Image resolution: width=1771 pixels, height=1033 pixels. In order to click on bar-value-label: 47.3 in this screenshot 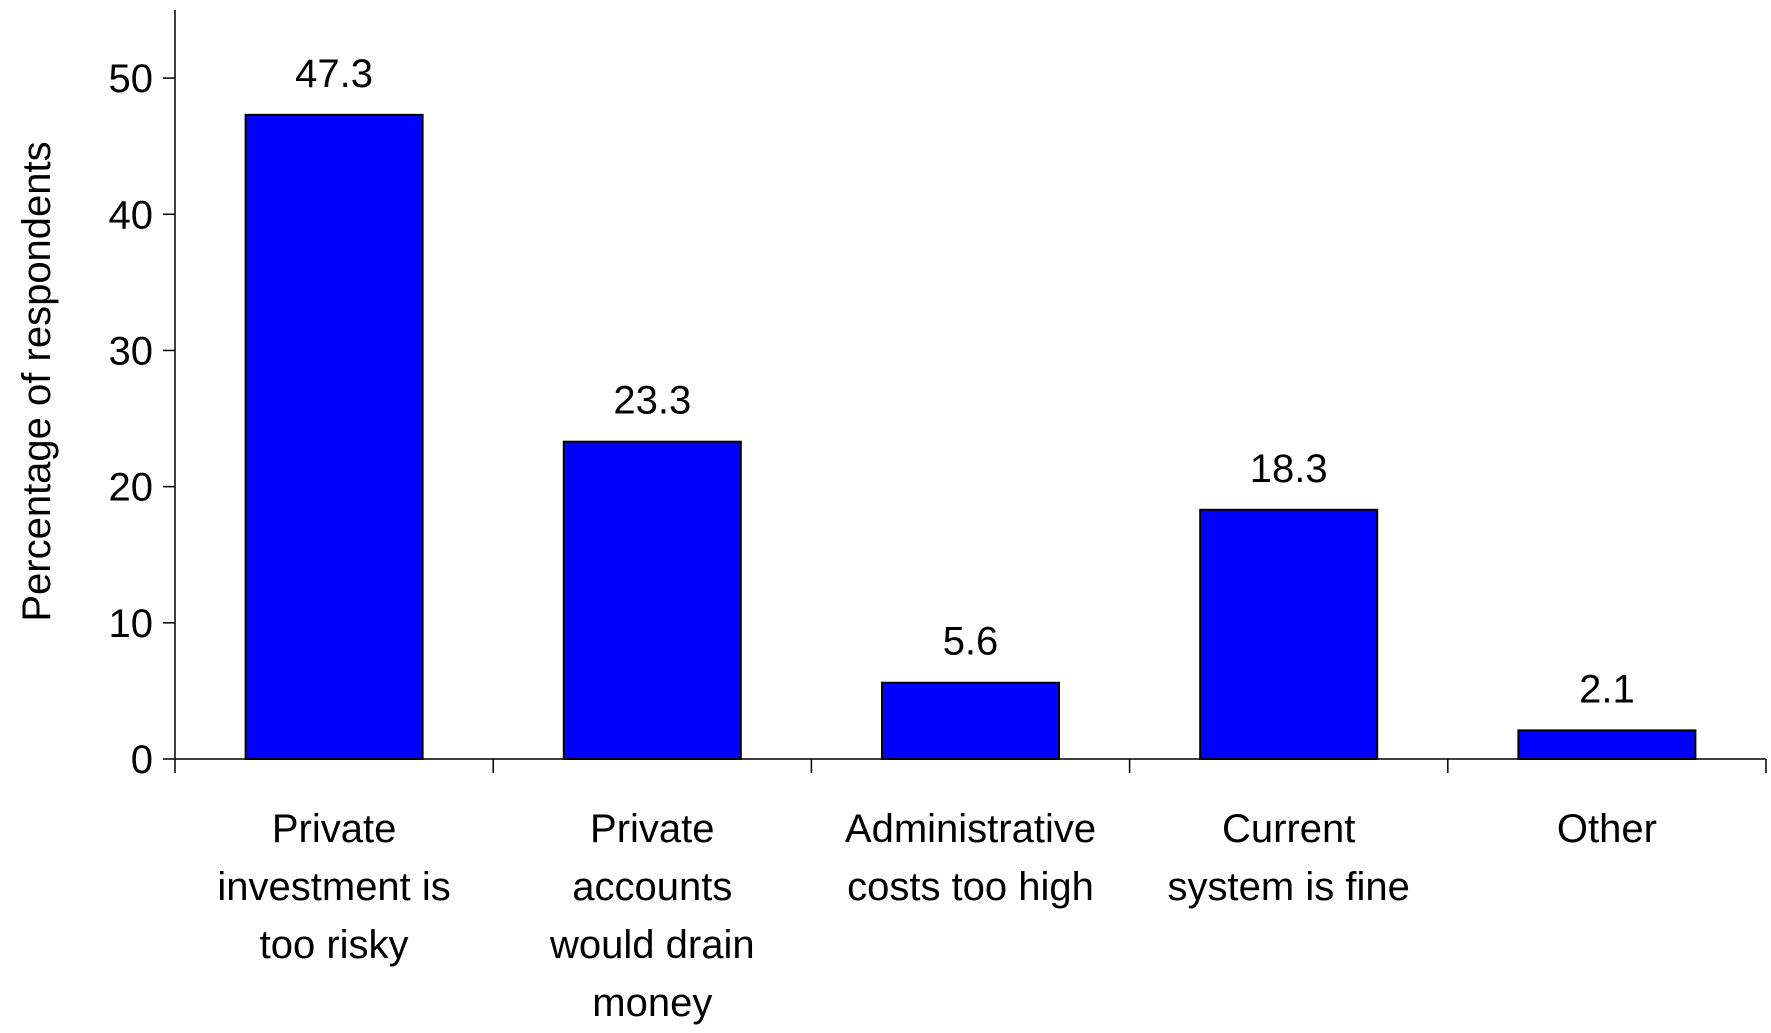, I will do `click(334, 74)`.